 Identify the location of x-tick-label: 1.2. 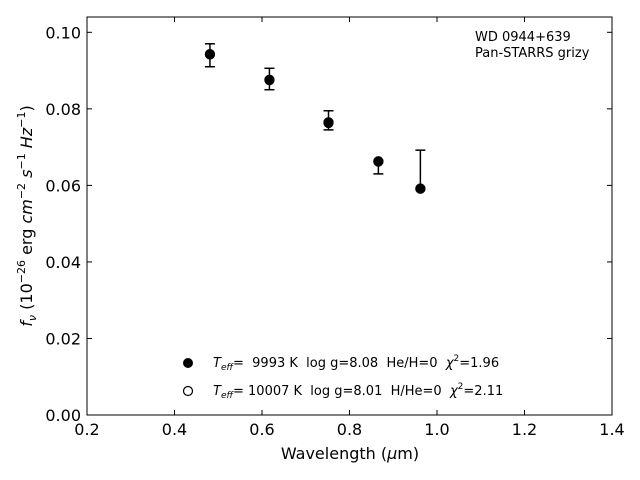
(524, 429).